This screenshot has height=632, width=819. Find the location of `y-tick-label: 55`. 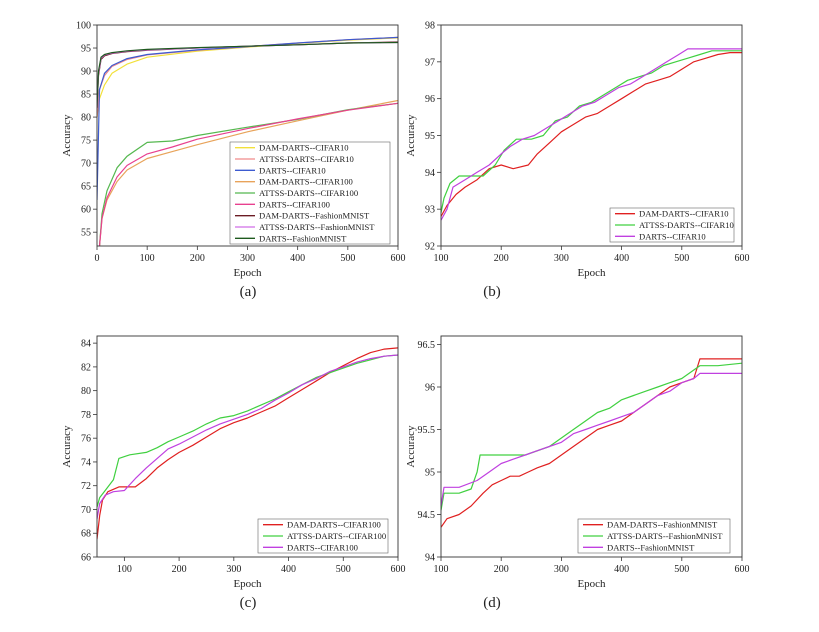

y-tick-label: 55 is located at coordinates (86, 233).